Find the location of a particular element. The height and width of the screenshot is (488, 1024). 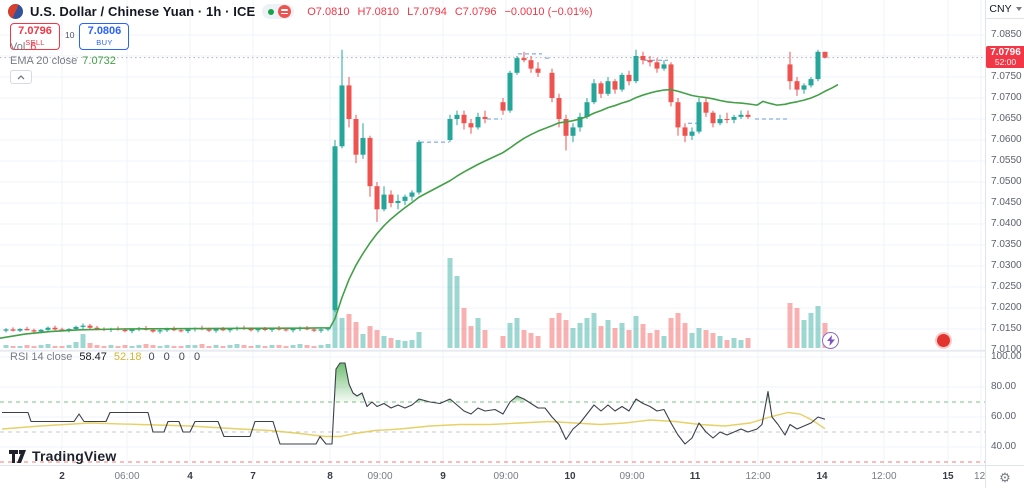

rsi-ma-value: 52.18 is located at coordinates (127, 357).